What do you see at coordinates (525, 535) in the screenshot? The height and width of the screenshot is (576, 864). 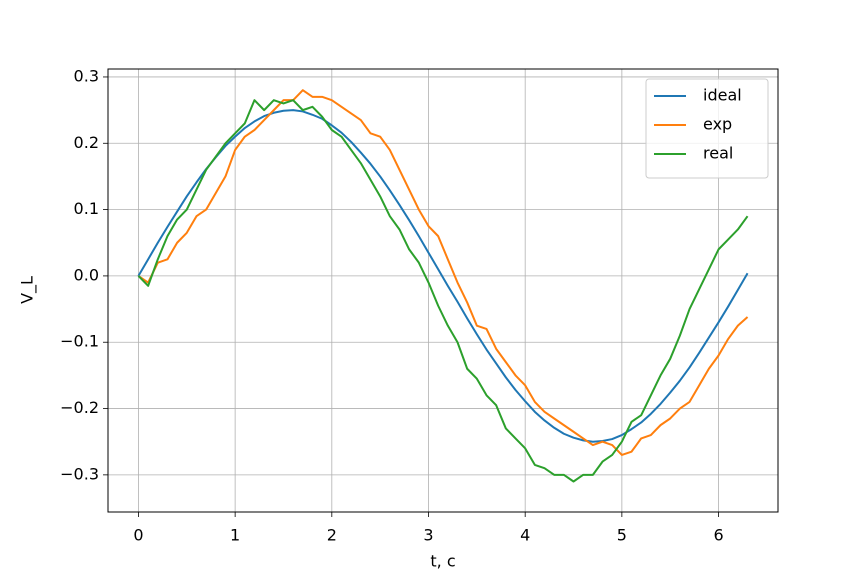 I see `x-tick-label: 4` at bounding box center [525, 535].